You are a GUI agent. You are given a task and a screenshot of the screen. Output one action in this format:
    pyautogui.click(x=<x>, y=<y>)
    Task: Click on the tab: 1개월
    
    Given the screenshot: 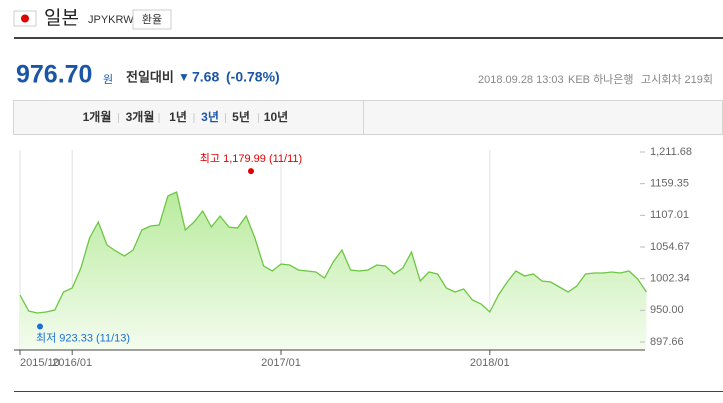 What is the action you would take?
    pyautogui.click(x=97, y=116)
    